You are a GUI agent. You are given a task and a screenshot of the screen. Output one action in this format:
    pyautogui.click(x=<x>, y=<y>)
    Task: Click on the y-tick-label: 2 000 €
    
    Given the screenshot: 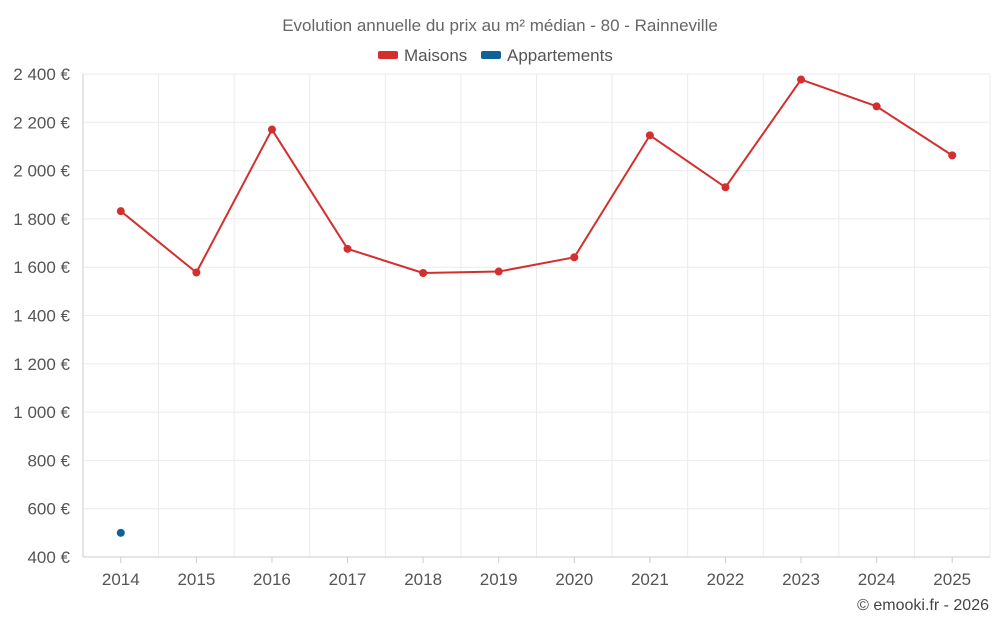 What is the action you would take?
    pyautogui.click(x=41, y=171)
    